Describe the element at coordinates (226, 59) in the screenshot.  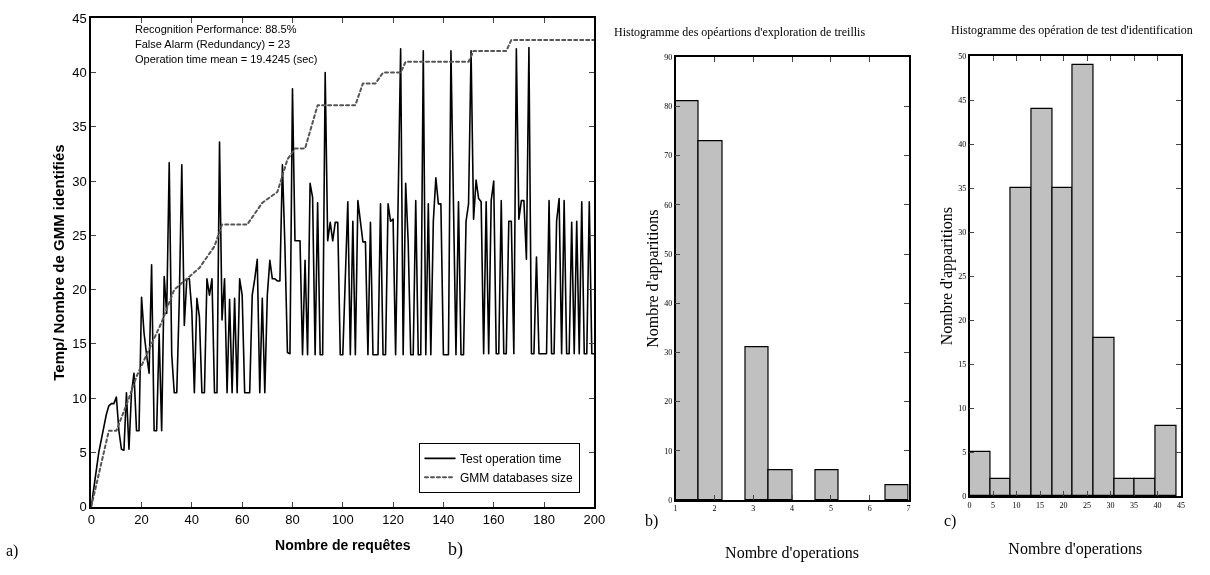
I see `annotation: Operation time mean = 19.4245 (sec)` at that location.